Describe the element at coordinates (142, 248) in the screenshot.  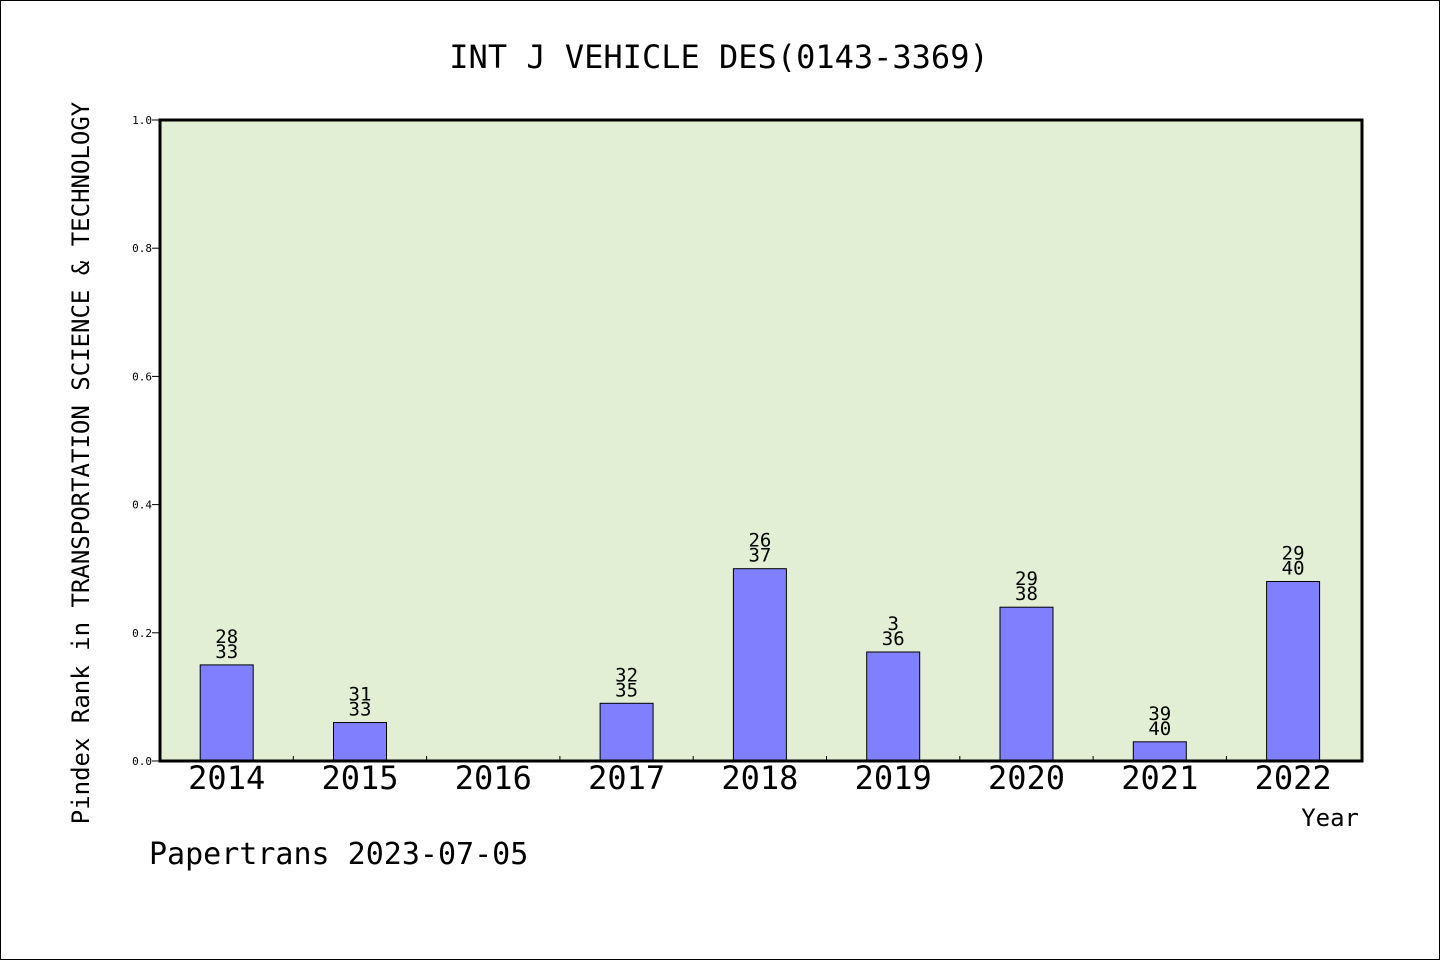
I see `y-tick-label-0.8: 0.8` at that location.